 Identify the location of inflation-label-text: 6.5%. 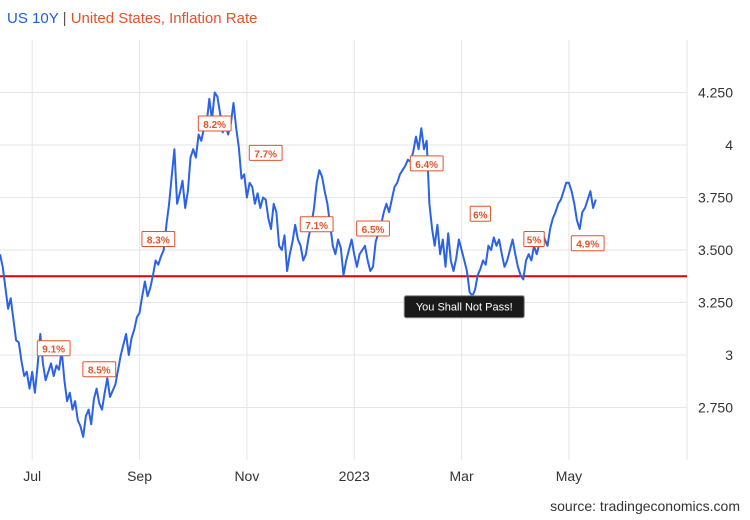
(373, 230).